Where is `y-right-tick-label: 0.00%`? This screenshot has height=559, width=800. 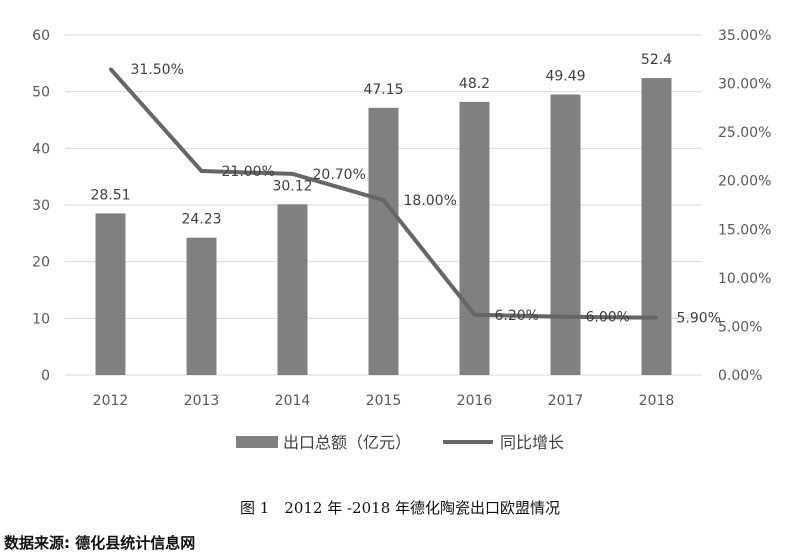
y-right-tick-label: 0.00% is located at coordinates (740, 376).